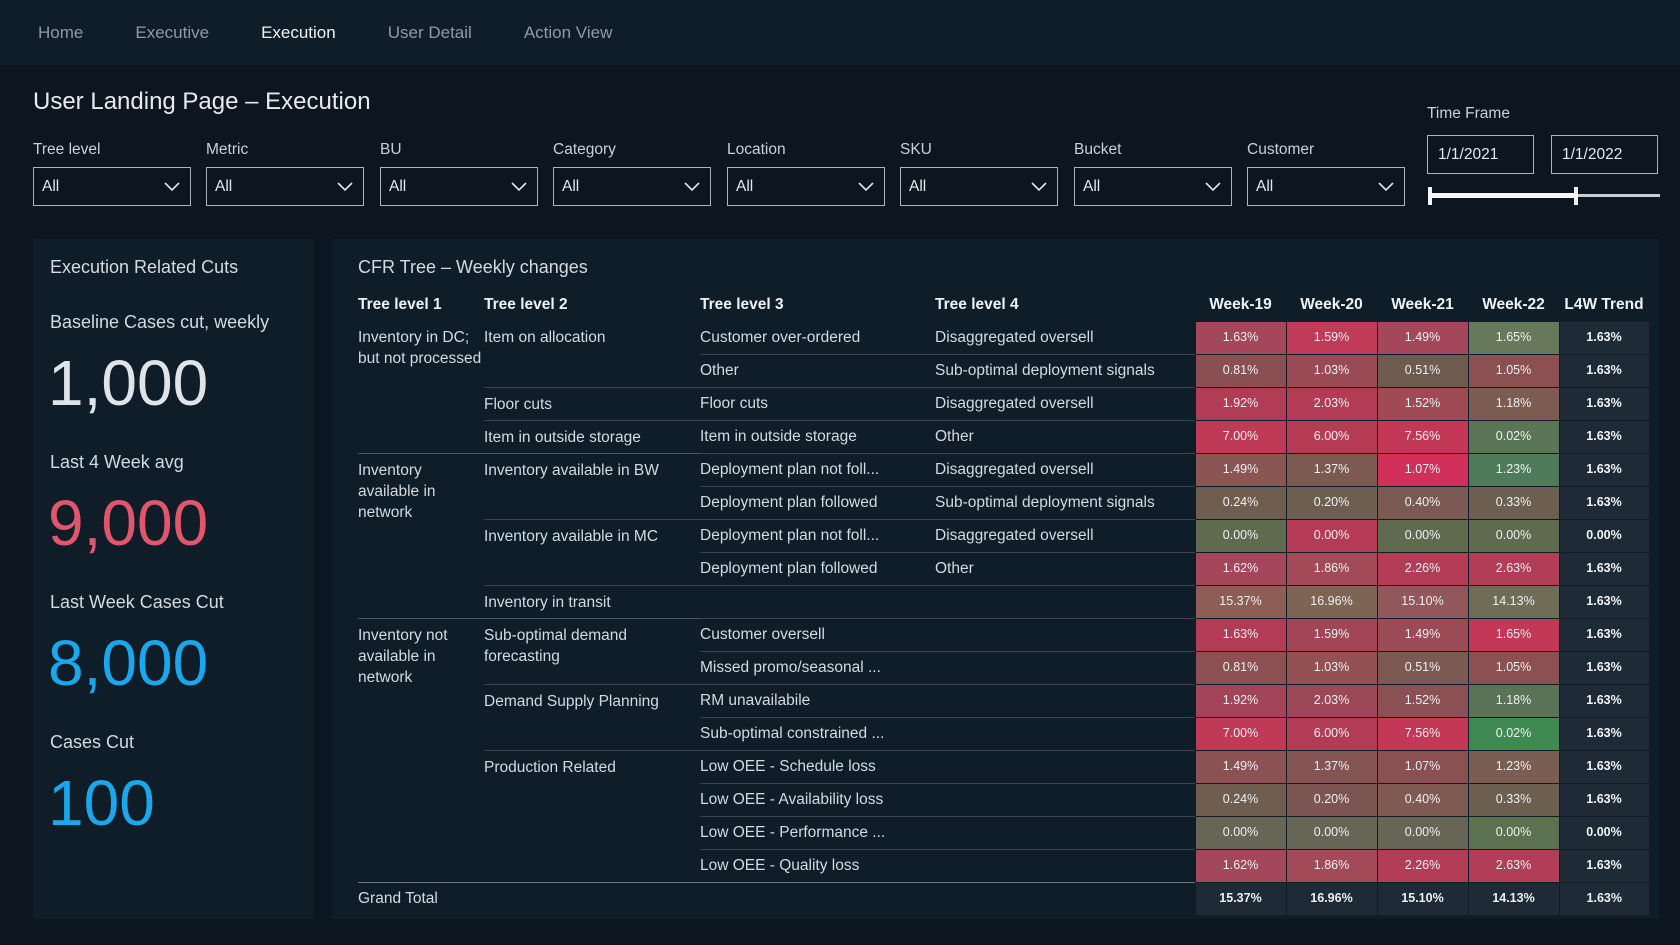 Image resolution: width=1680 pixels, height=945 pixels. Describe the element at coordinates (1422, 667) in the screenshot. I see `heatmap-cell: 0.51%` at that location.